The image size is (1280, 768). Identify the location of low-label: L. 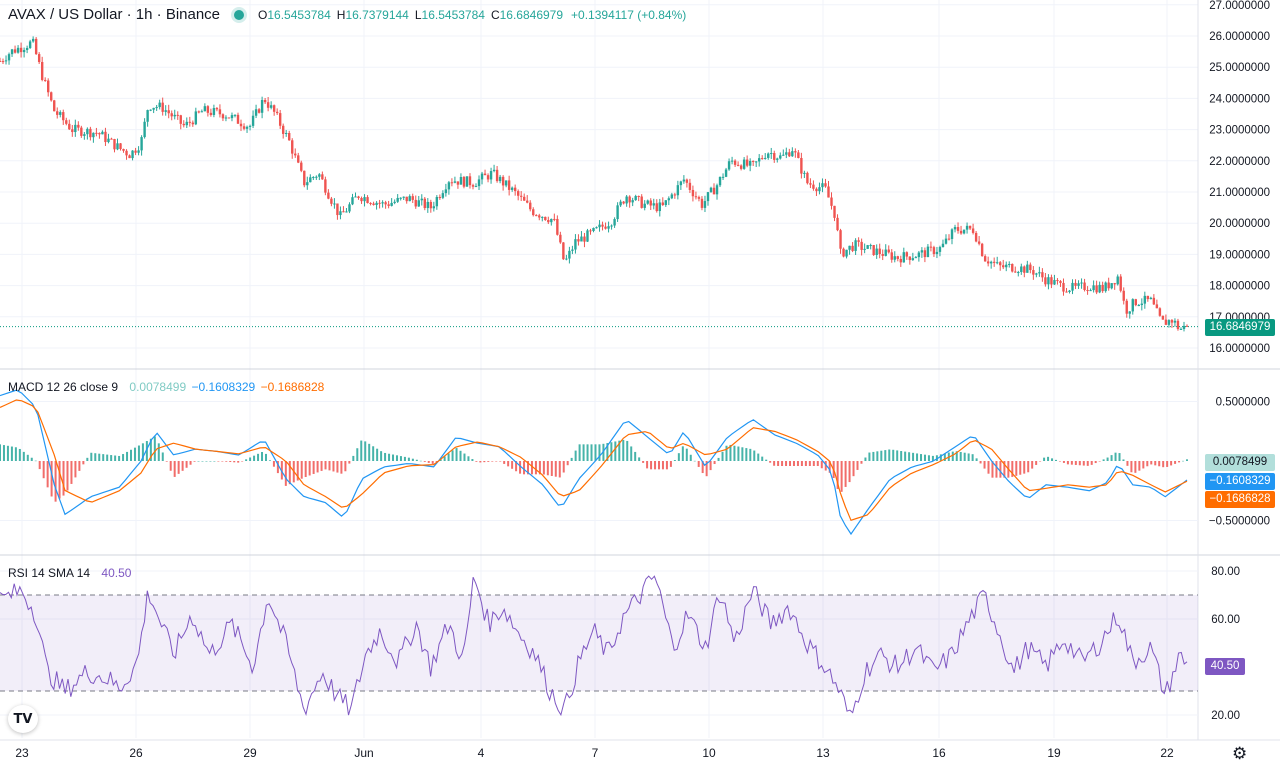
(418, 14).